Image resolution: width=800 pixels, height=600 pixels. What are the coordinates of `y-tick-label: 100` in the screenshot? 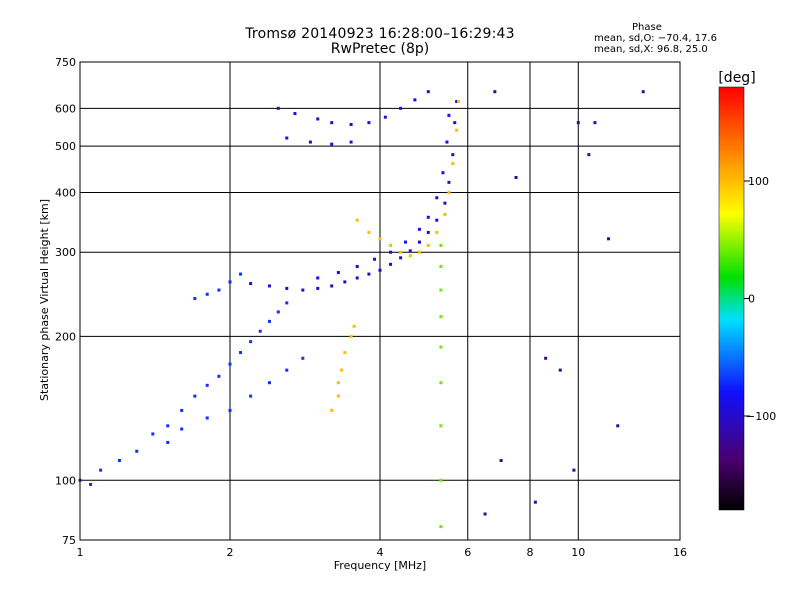 It's located at (65, 480).